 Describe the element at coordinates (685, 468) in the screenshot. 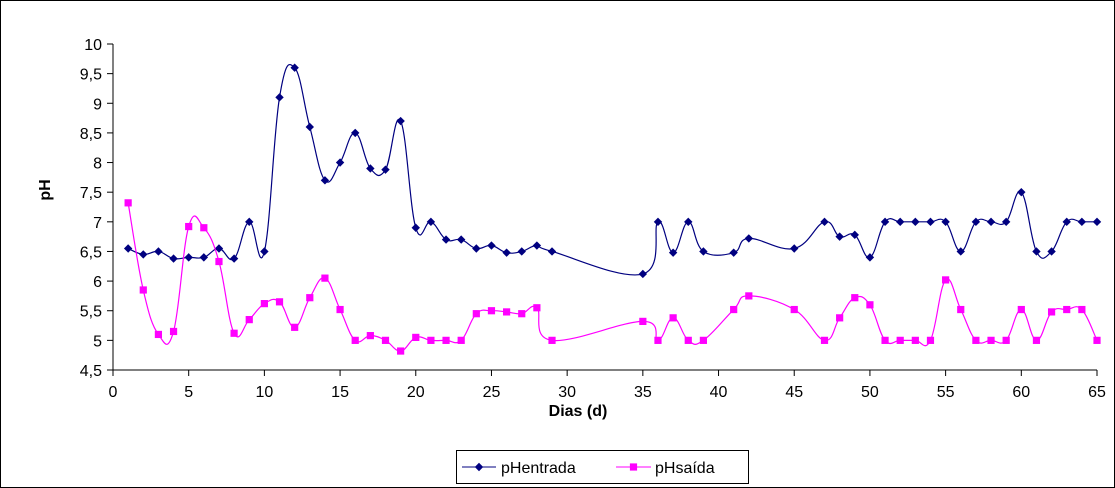

I see `legend-label-phsaida: pHsaída` at that location.